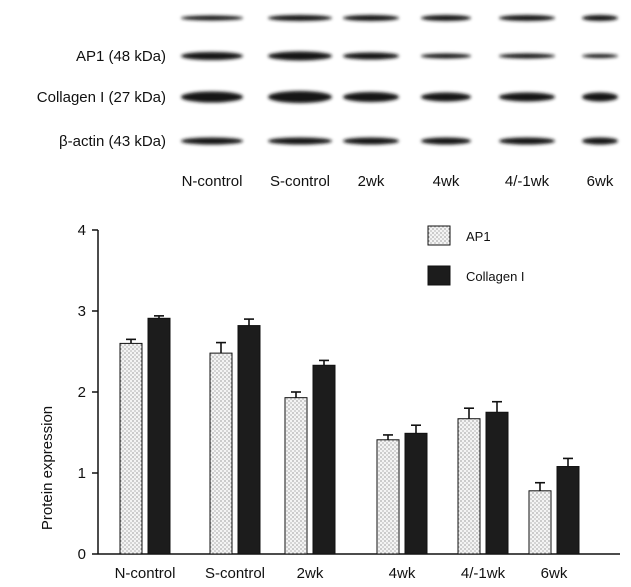  I want to click on blot-lane-label: 2wk, so click(371, 181).